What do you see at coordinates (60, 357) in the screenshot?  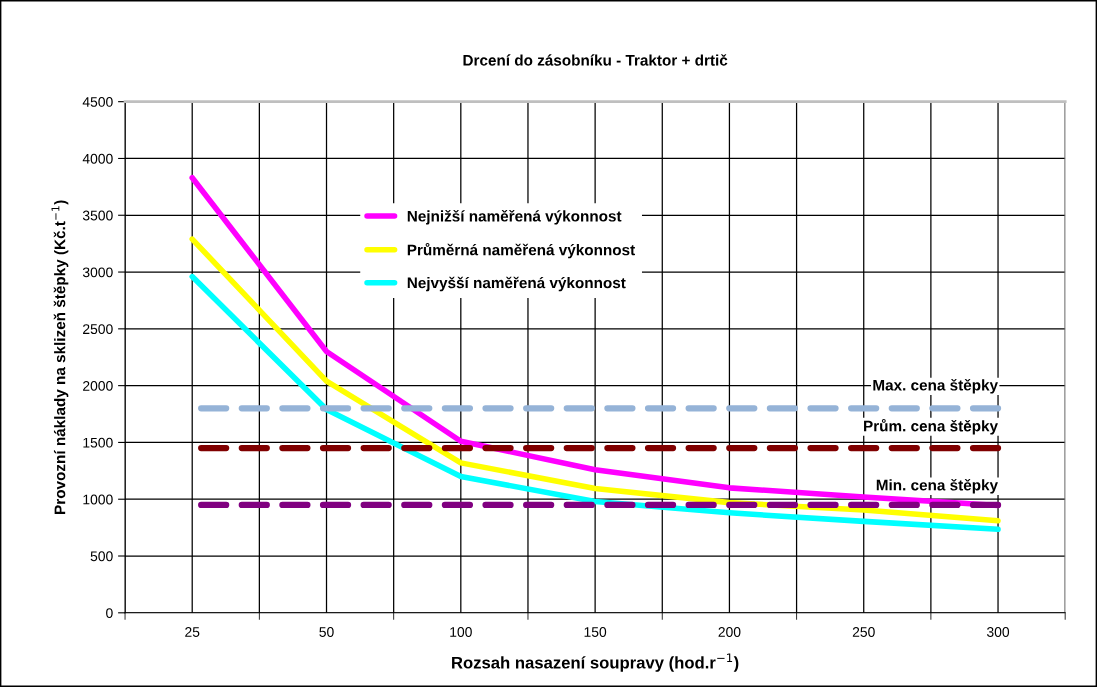 I see `y-axis-title: Provozní náklady na sklizeň štěpky (Kč.t$^{−1}$)` at bounding box center [60, 357].